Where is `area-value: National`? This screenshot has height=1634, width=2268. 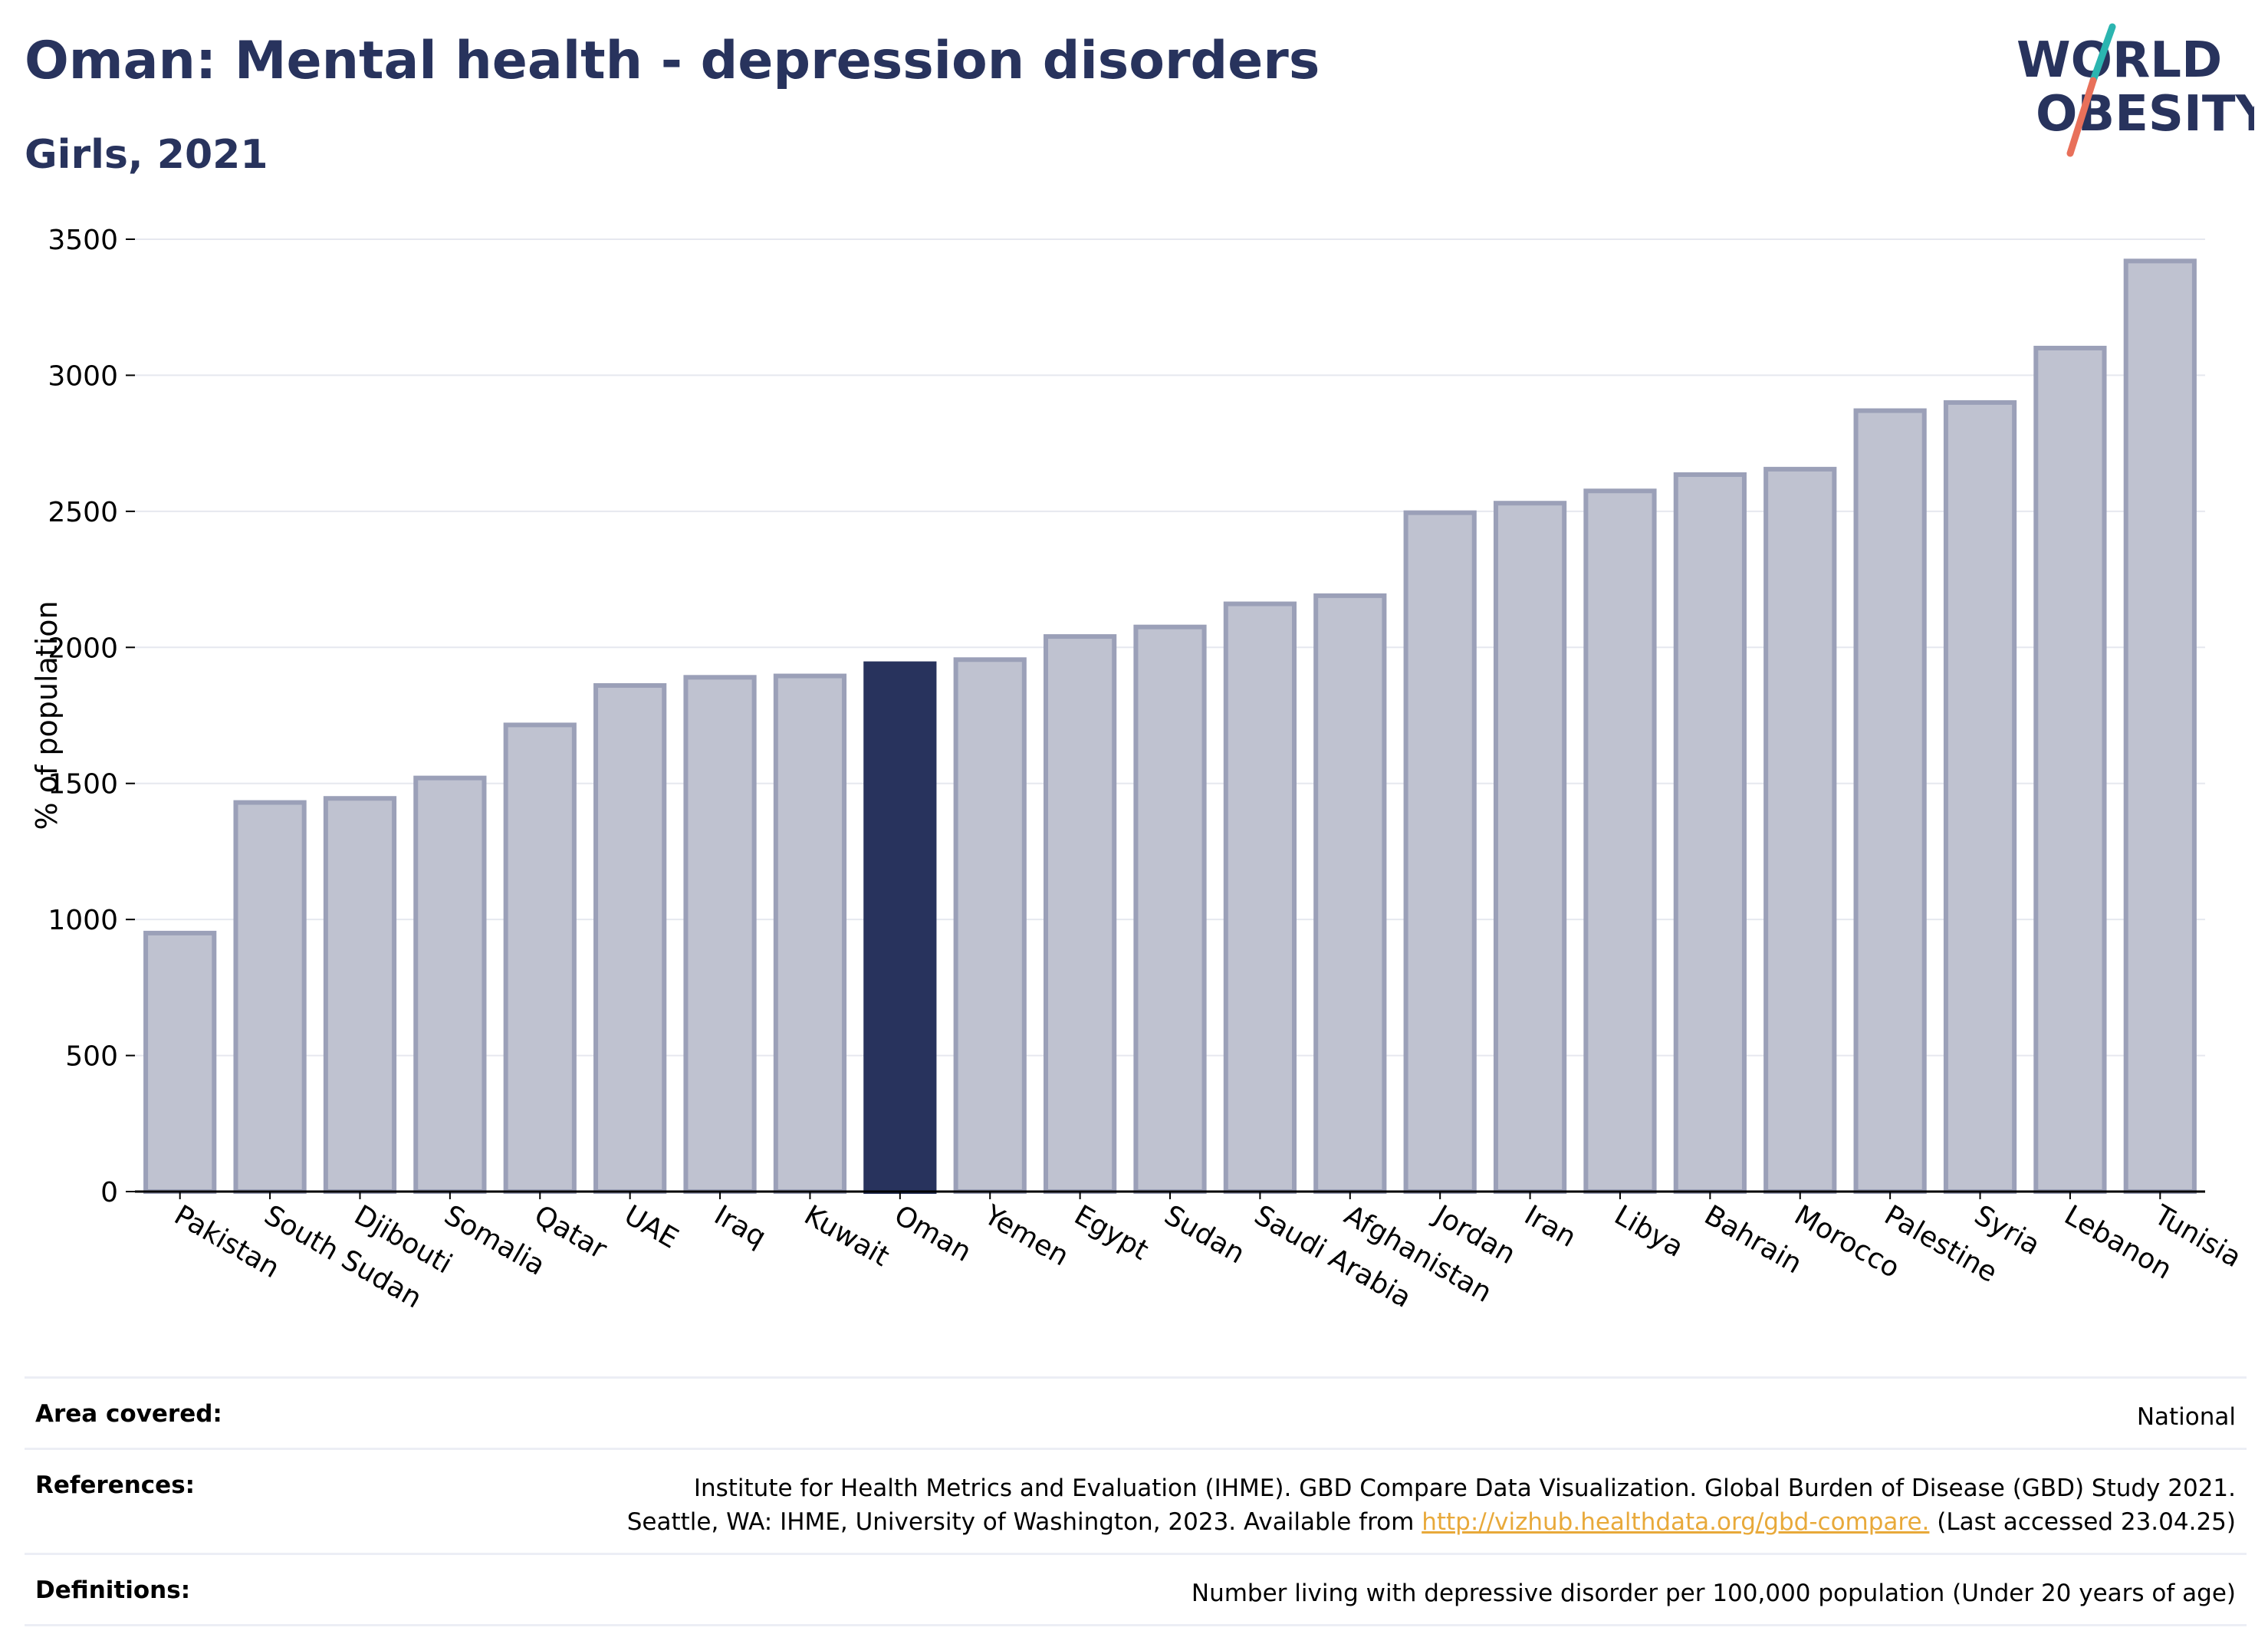 area-value: National is located at coordinates (2186, 1417).